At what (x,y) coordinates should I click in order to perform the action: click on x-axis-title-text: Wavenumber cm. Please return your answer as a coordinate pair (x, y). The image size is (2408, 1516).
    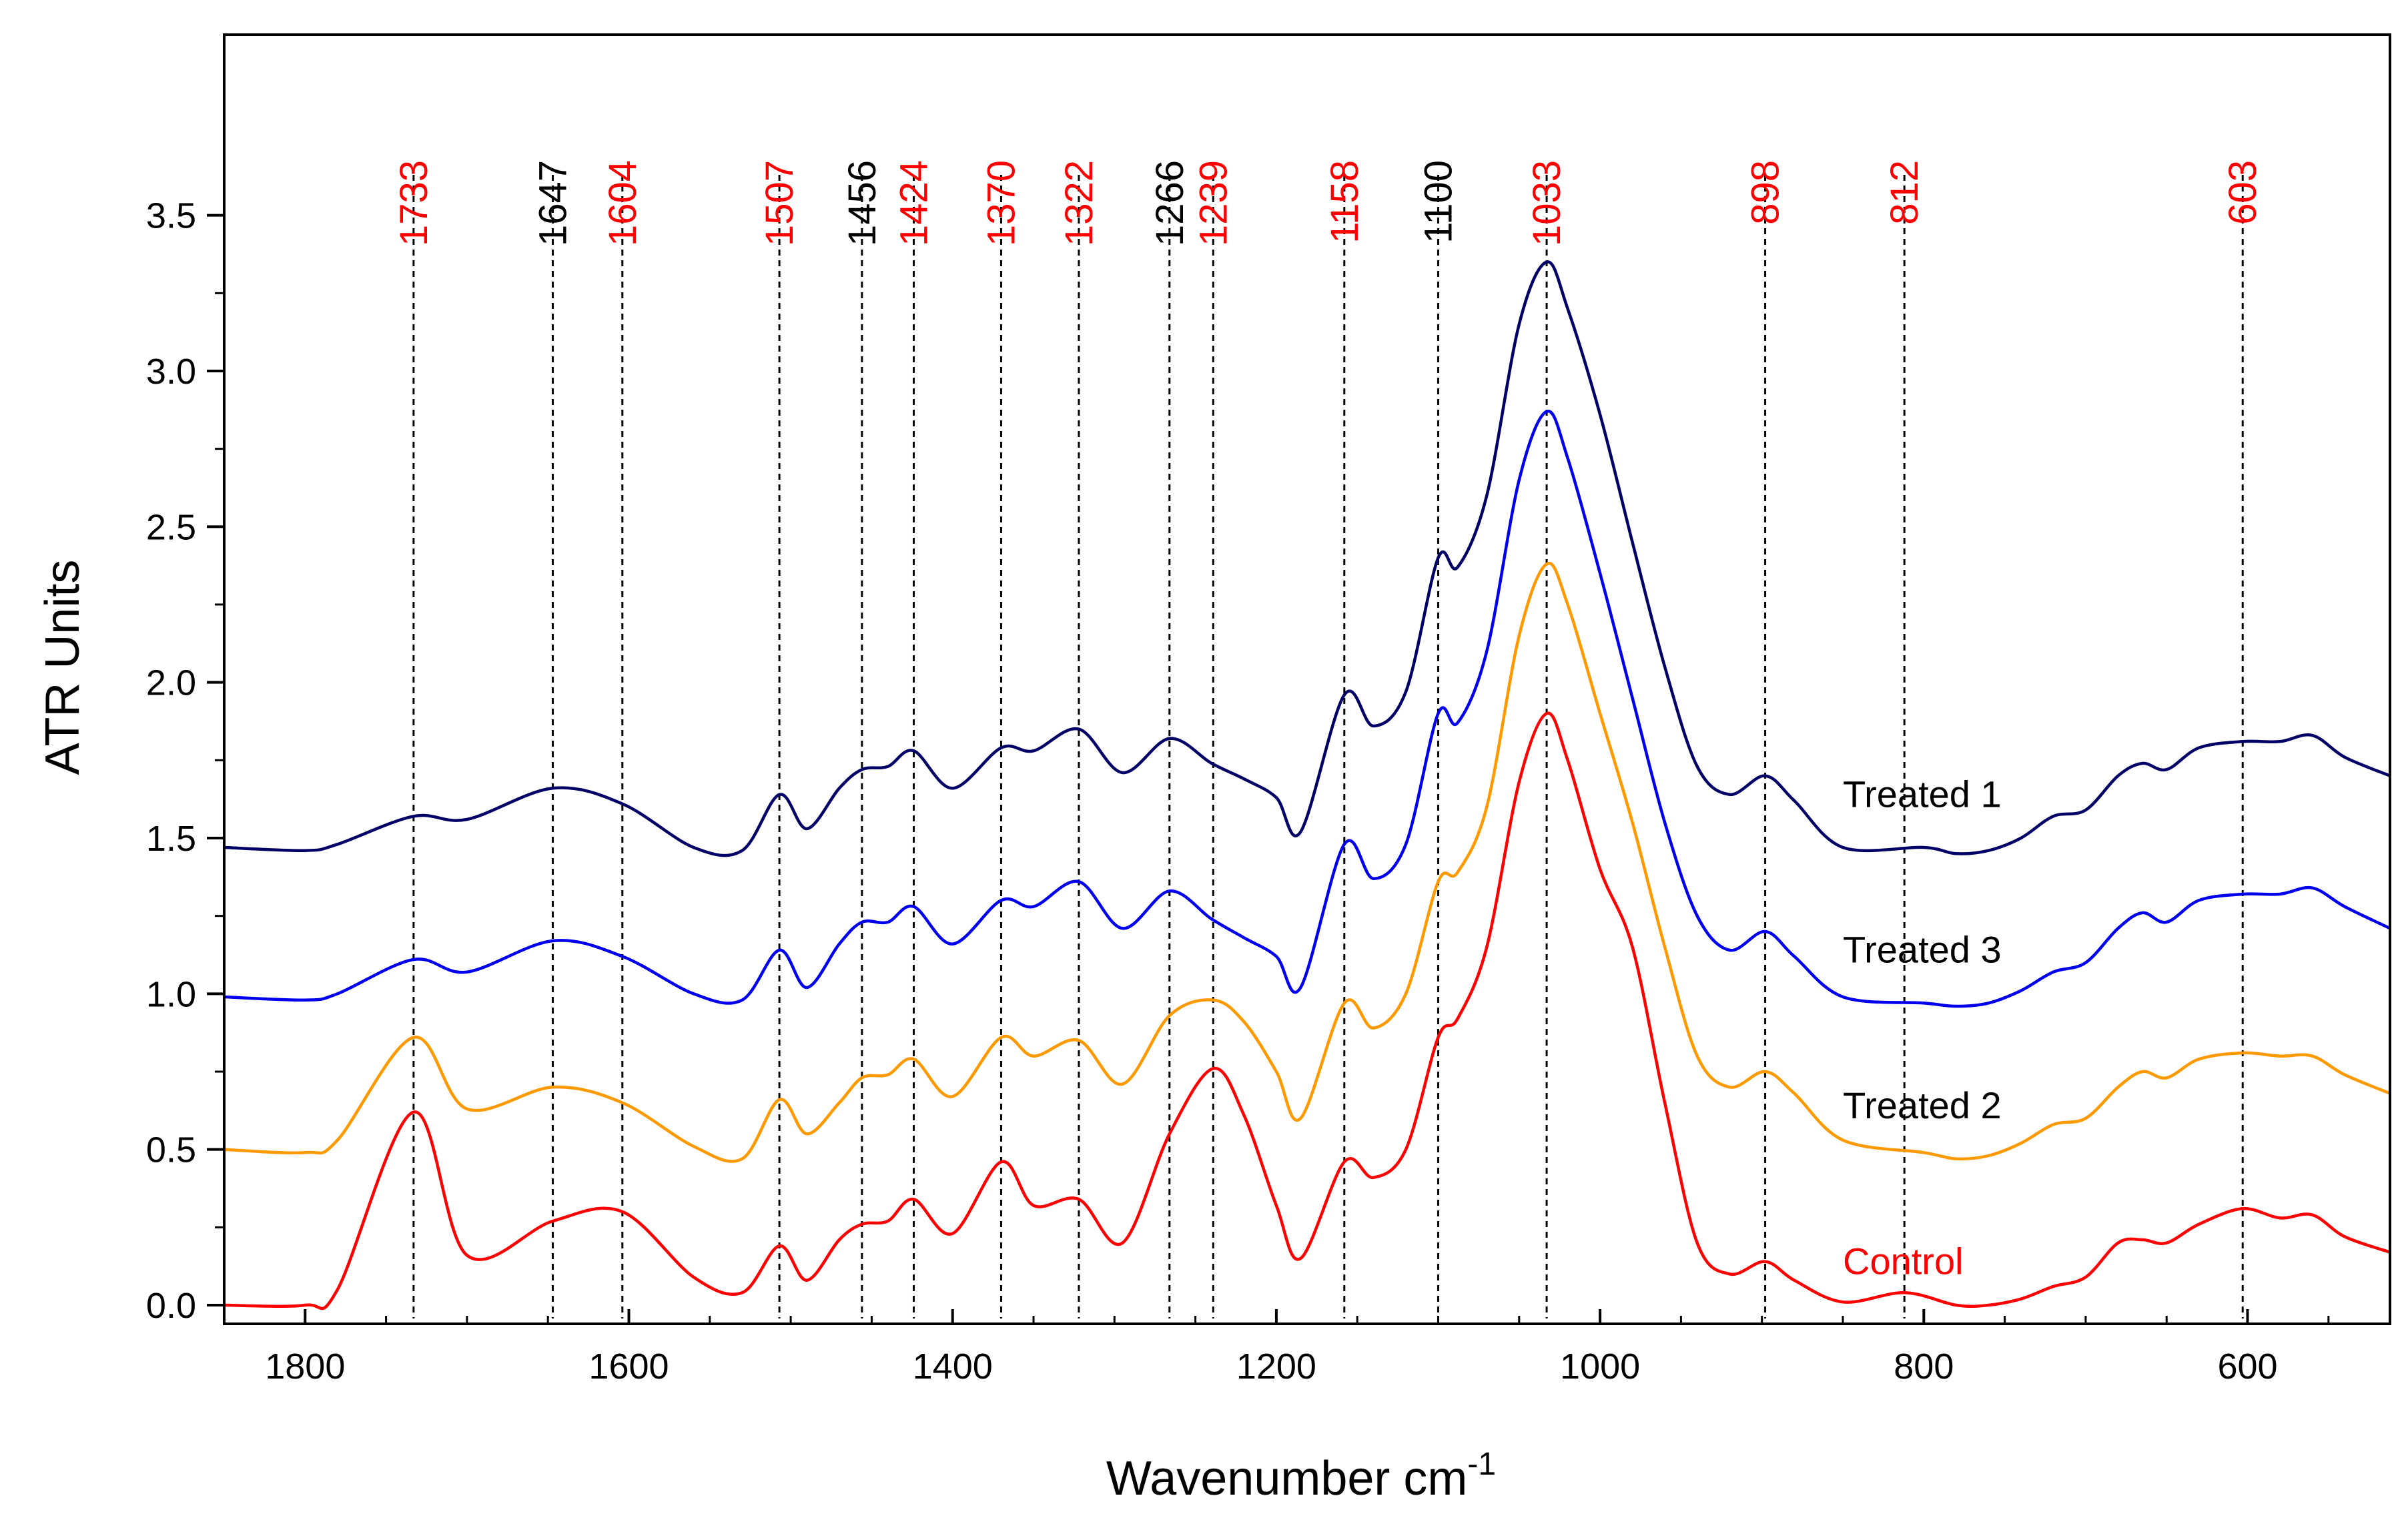
    Looking at the image, I should click on (1287, 1479).